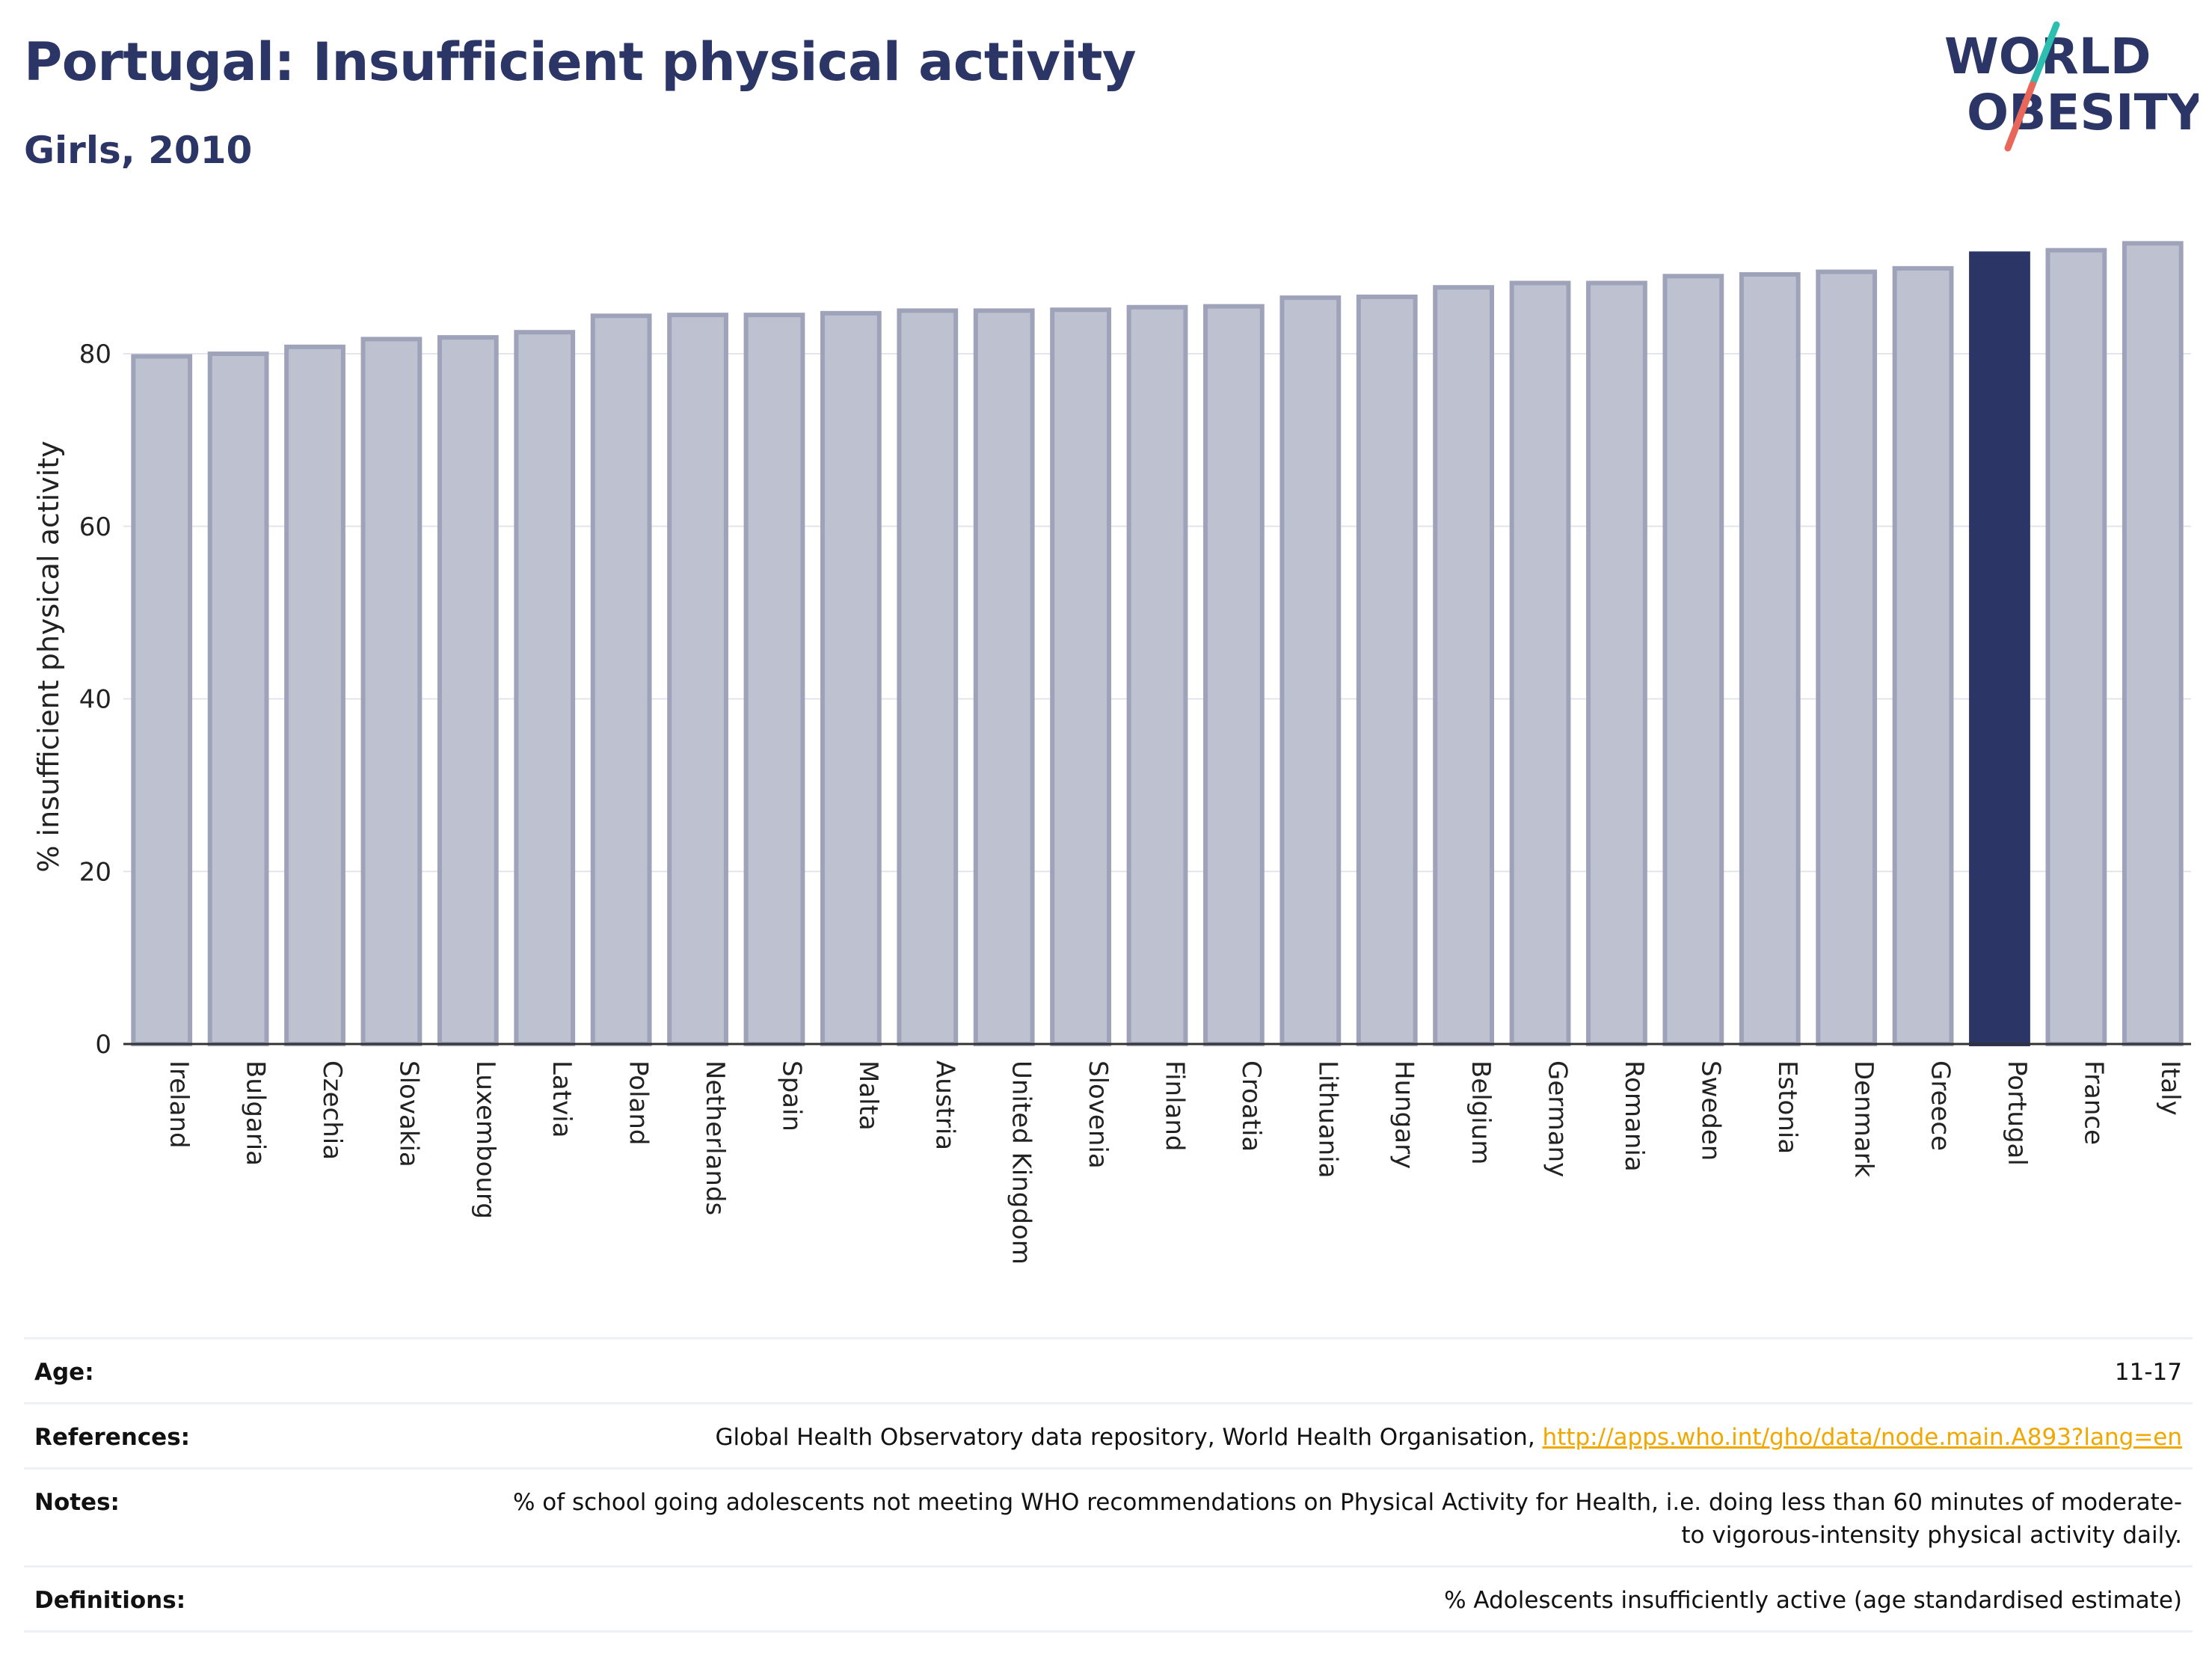 Image resolution: width=2212 pixels, height=1655 pixels. What do you see at coordinates (1098, 1114) in the screenshot?
I see `x-tick-label: Slovenia` at bounding box center [1098, 1114].